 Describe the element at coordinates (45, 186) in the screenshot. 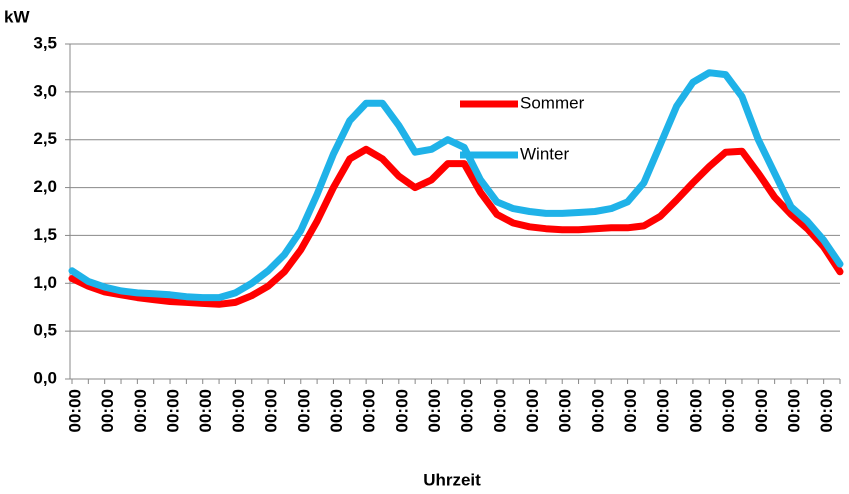

I see `y-tick-label: 2,0` at that location.